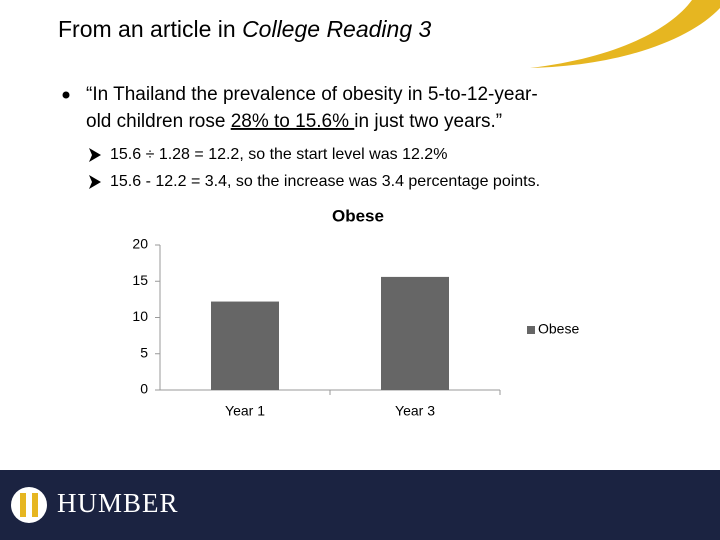 The image size is (720, 540). I want to click on logo-mark-inner, so click(29, 505).